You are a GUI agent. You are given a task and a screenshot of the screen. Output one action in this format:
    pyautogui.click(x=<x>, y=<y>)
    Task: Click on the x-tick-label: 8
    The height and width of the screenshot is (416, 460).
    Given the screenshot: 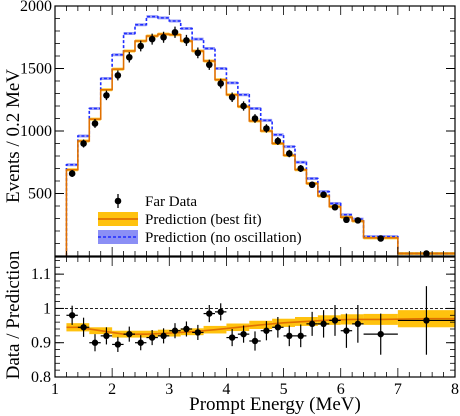 What is the action you would take?
    pyautogui.click(x=455, y=389)
    